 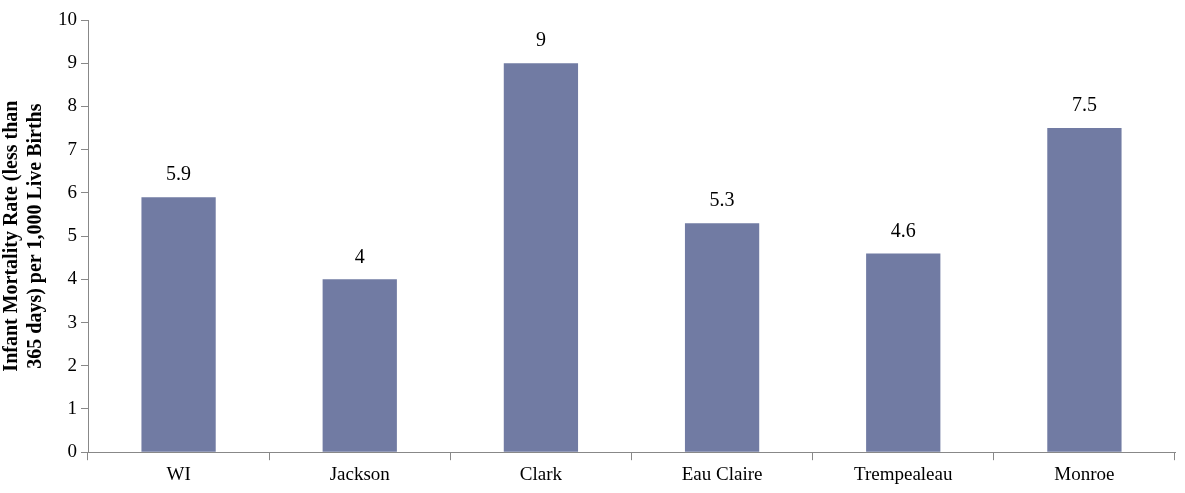 I want to click on y-tick-label: 10, so click(x=67, y=18).